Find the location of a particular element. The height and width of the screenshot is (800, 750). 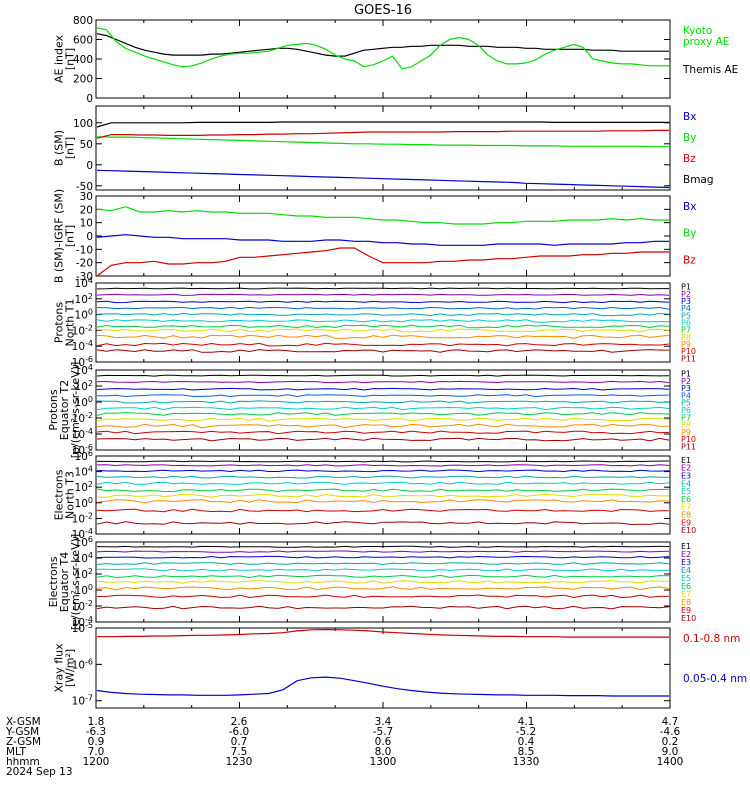

footer-value: 7.5 is located at coordinates (239, 752).